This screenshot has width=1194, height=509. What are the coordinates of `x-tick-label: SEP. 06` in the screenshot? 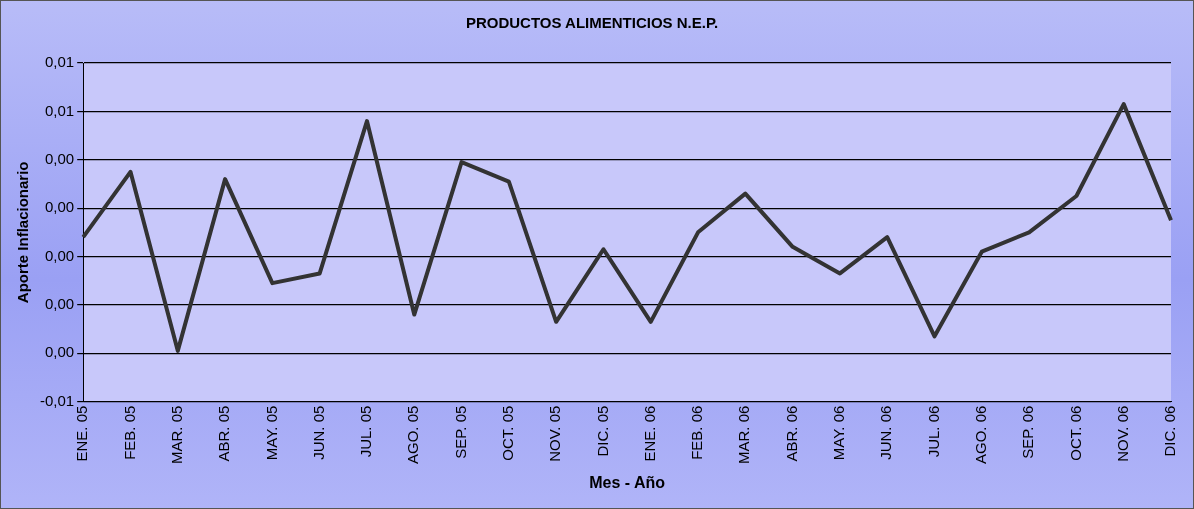 It's located at (1028, 432).